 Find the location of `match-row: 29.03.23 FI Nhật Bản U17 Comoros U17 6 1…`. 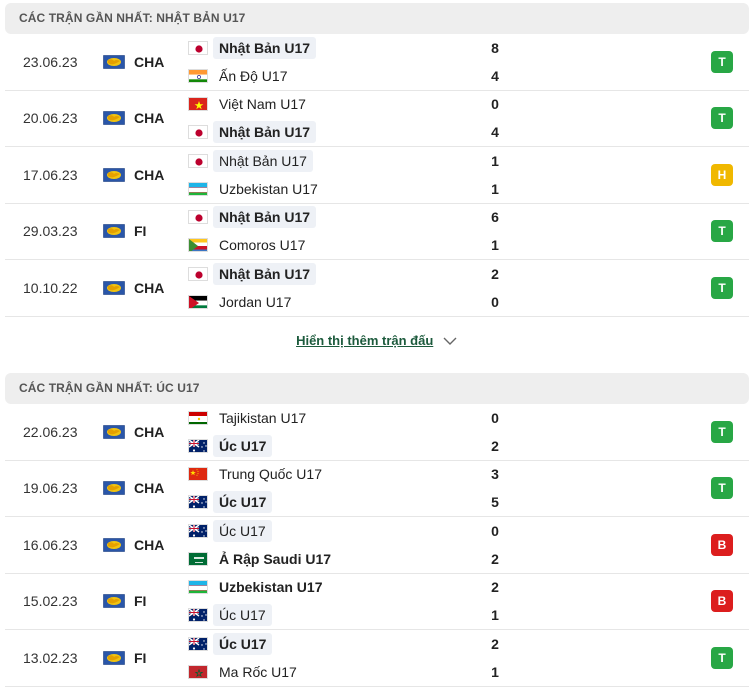

match-row: 29.03.23 FI Nhật Bản U17 Comoros U17 6 1… is located at coordinates (377, 232).